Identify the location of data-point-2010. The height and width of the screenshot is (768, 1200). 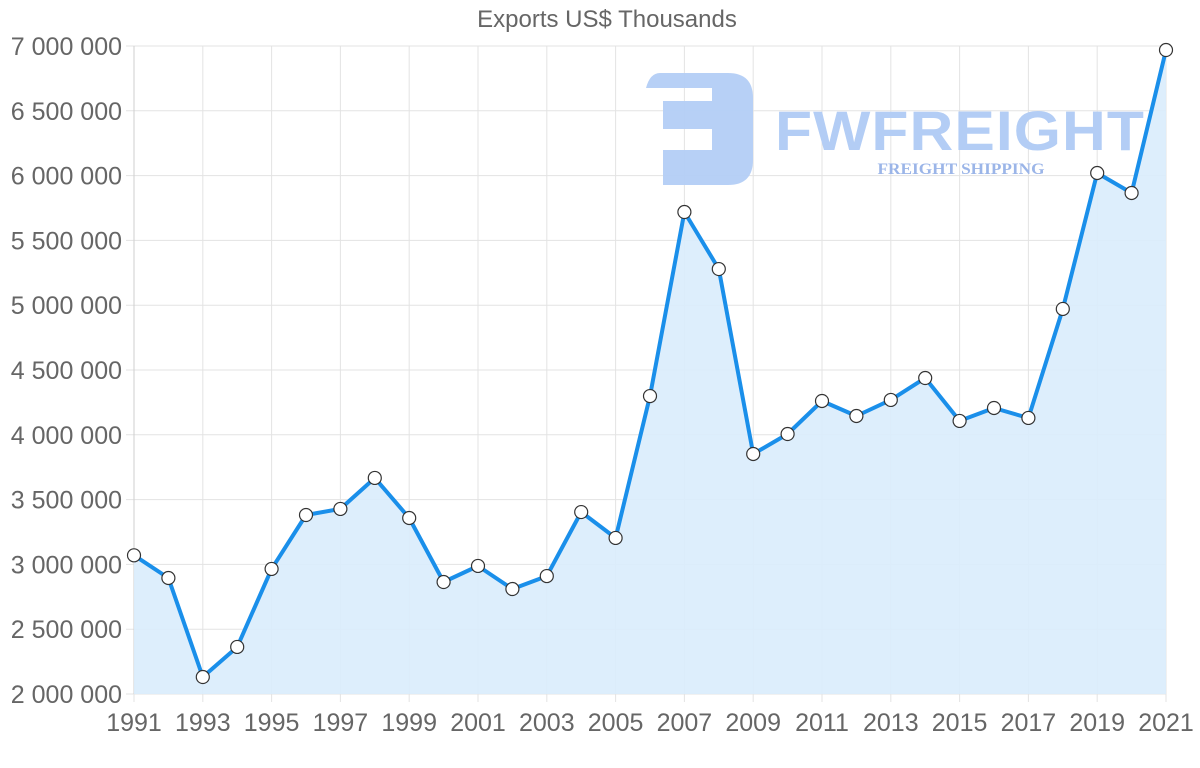
(787, 434).